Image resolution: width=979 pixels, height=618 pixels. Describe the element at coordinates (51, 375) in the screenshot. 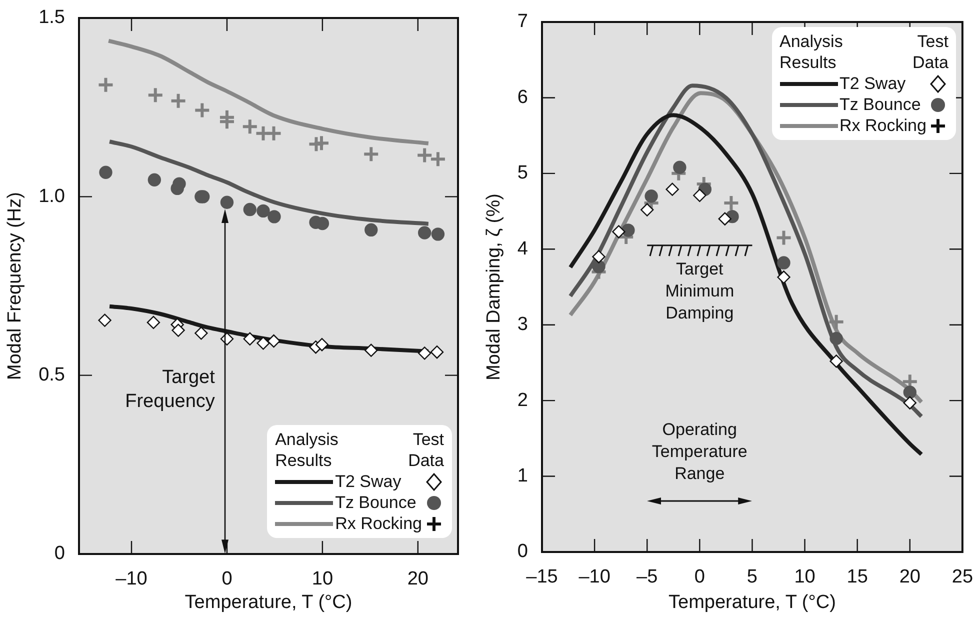

I see `y-tick-label: 0.5` at that location.